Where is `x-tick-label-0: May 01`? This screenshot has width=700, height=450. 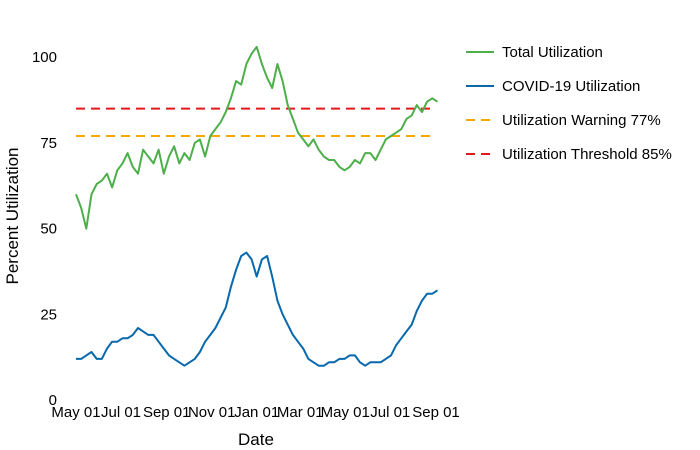 x-tick-label-0: May 01 is located at coordinates (75, 412).